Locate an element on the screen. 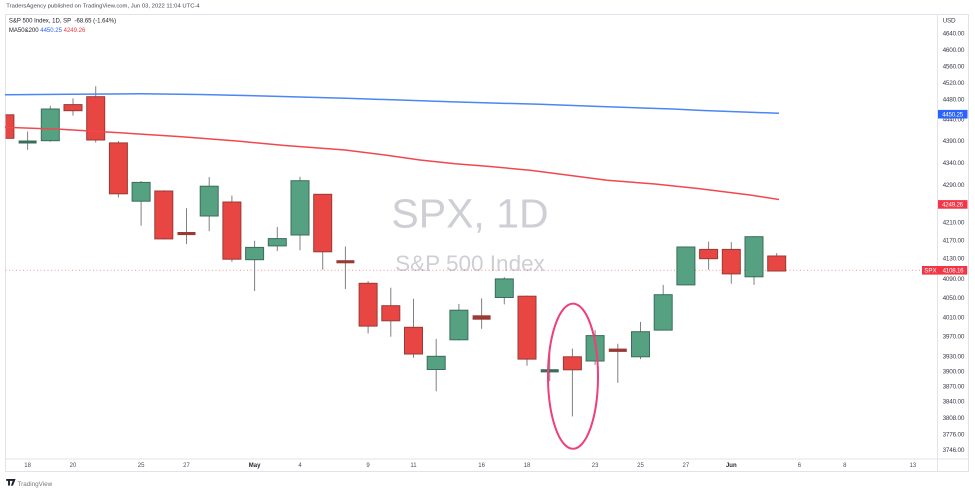 This screenshot has height=491, width=975. svg-text: 4600.00 is located at coordinates (954, 50).